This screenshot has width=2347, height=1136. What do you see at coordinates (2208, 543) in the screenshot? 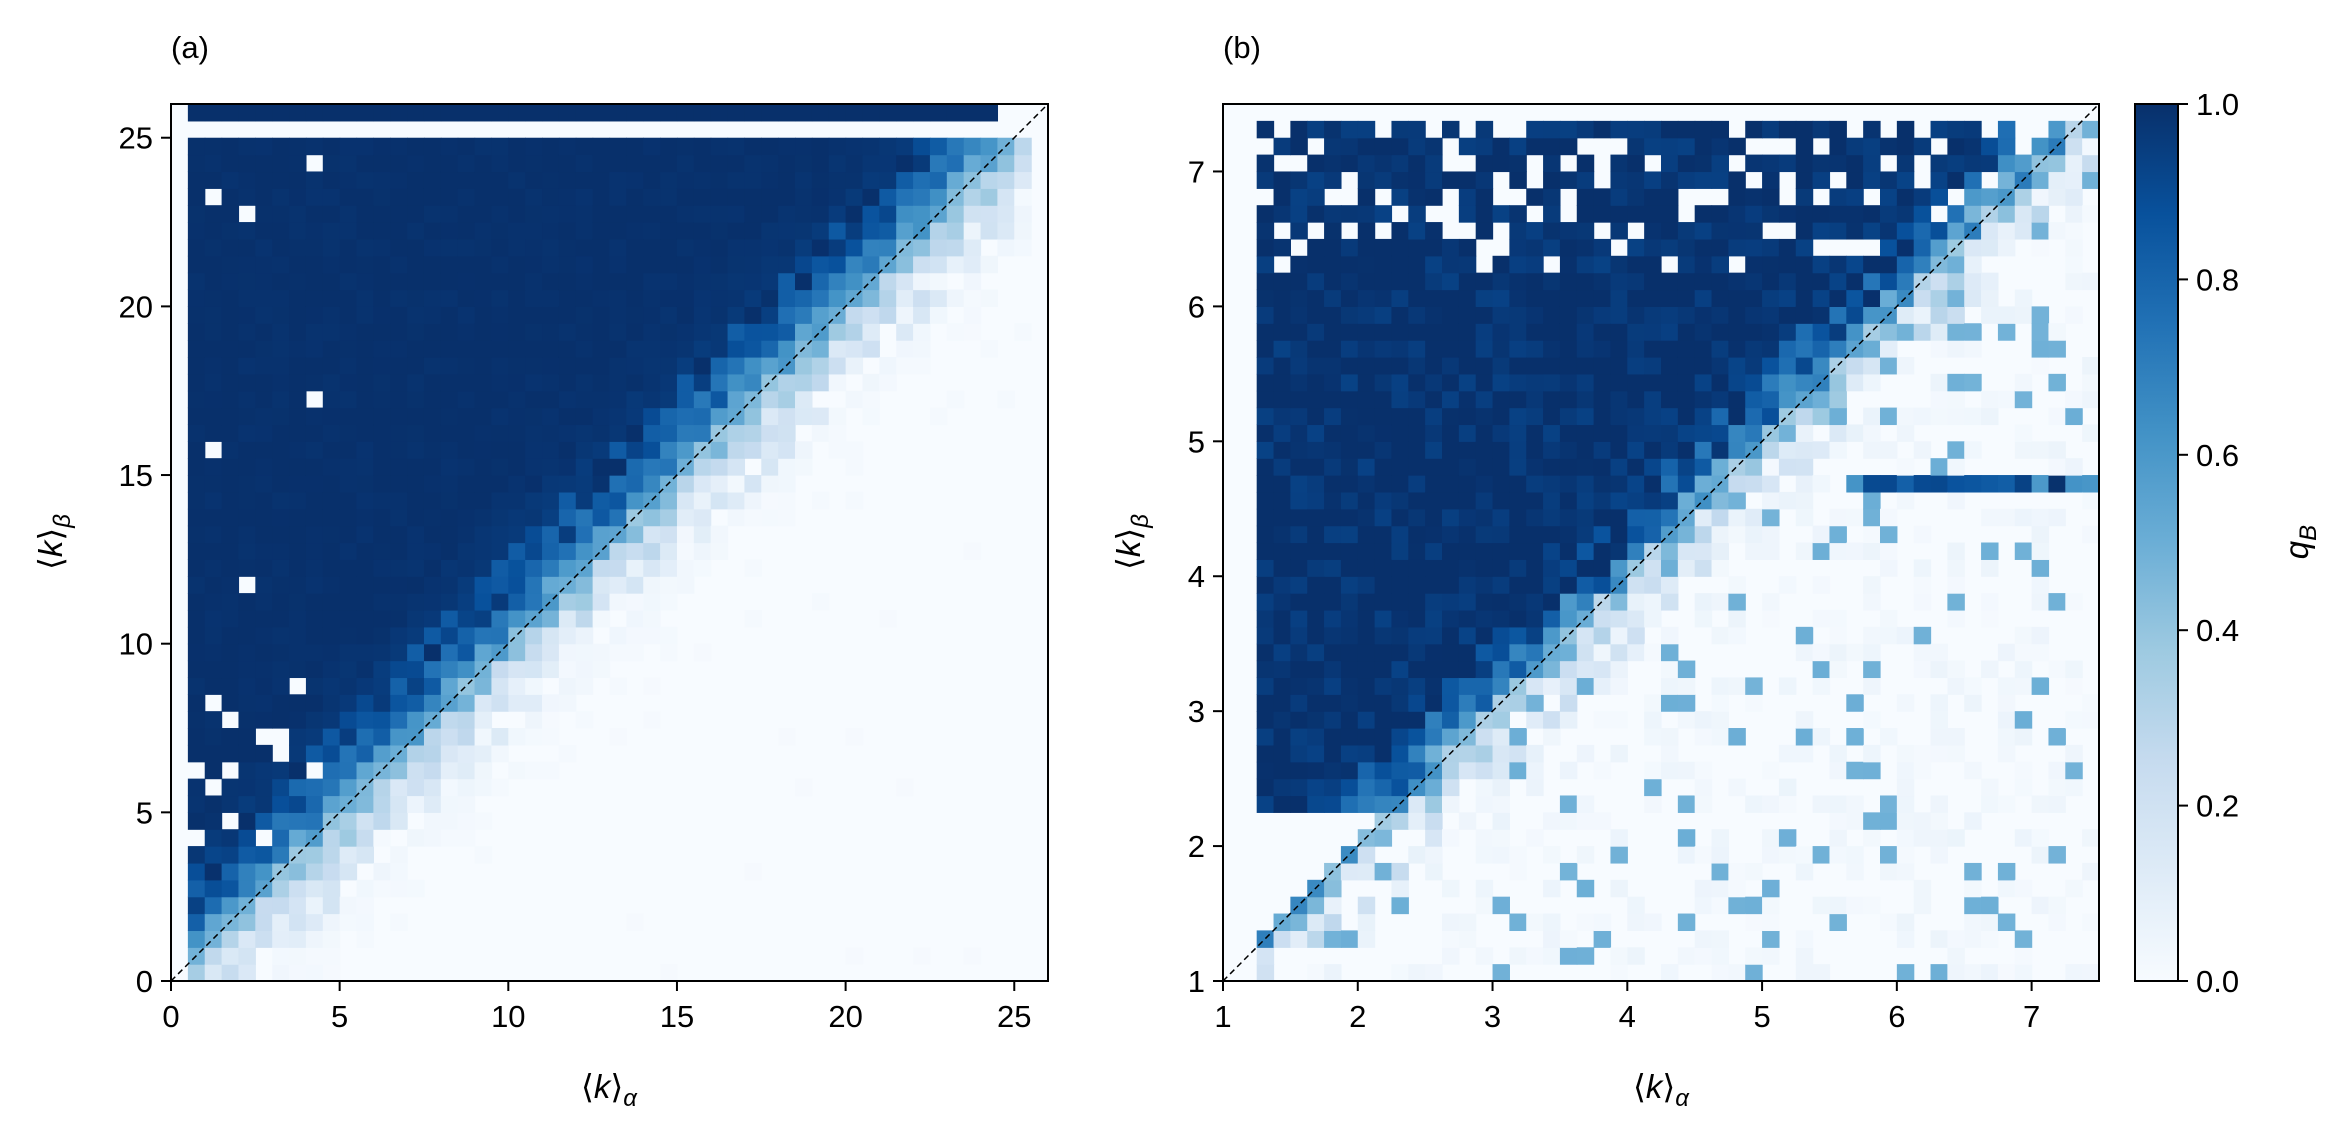
I see `colorbar-ticks: 0.00.20.40.60.81.0` at bounding box center [2208, 543].